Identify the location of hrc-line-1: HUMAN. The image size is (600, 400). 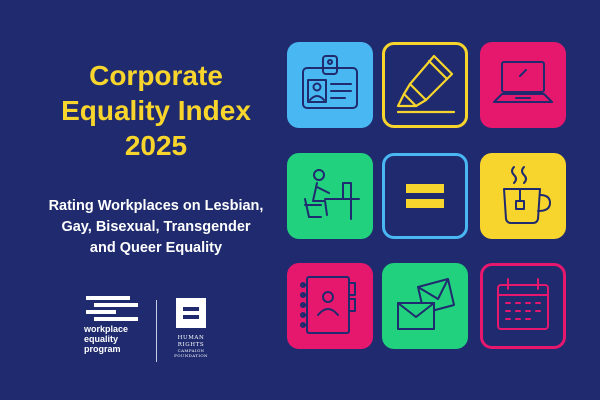
(191, 338).